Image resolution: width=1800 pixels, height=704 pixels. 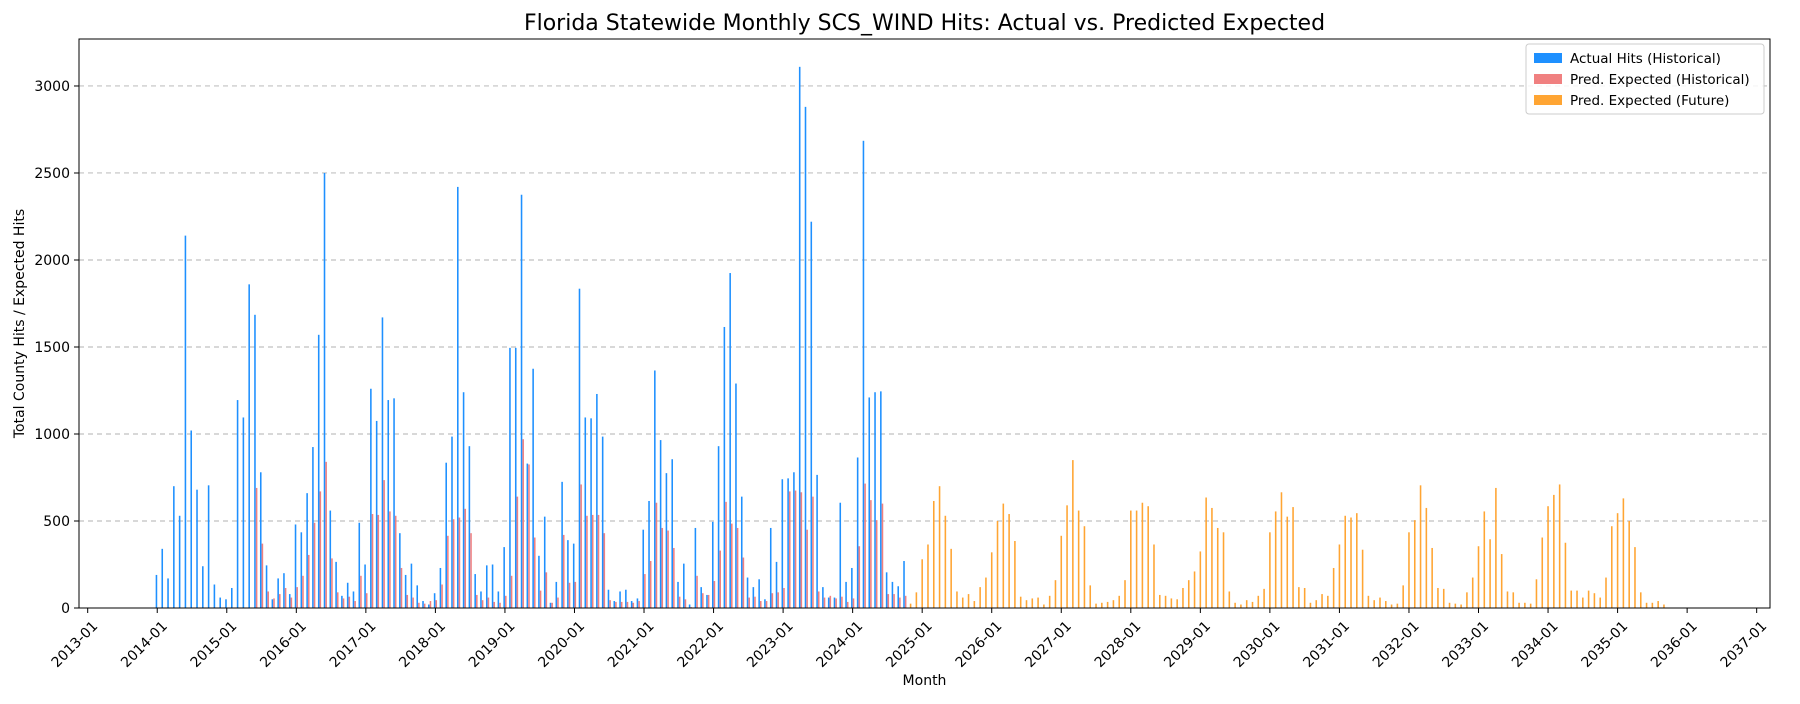 I want to click on y-tick-label: 2000, so click(x=52, y=261).